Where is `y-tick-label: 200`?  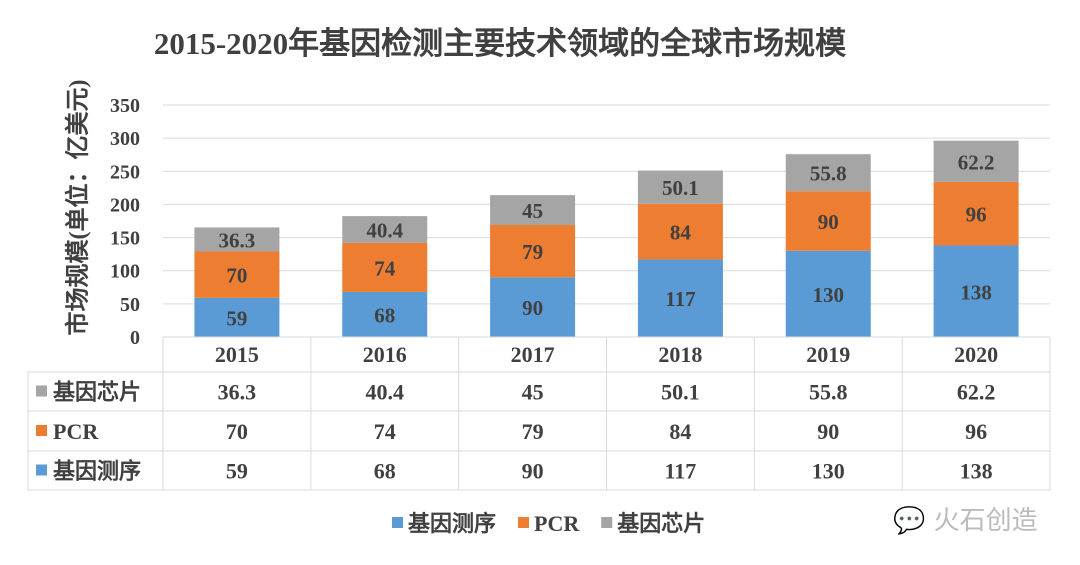
y-tick-label: 200 is located at coordinates (125, 205).